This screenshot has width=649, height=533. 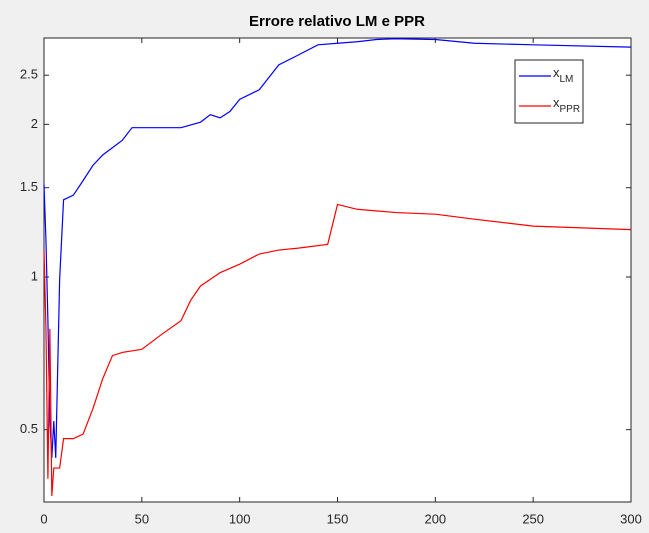 I want to click on x-tick-label: 100, so click(x=240, y=518).